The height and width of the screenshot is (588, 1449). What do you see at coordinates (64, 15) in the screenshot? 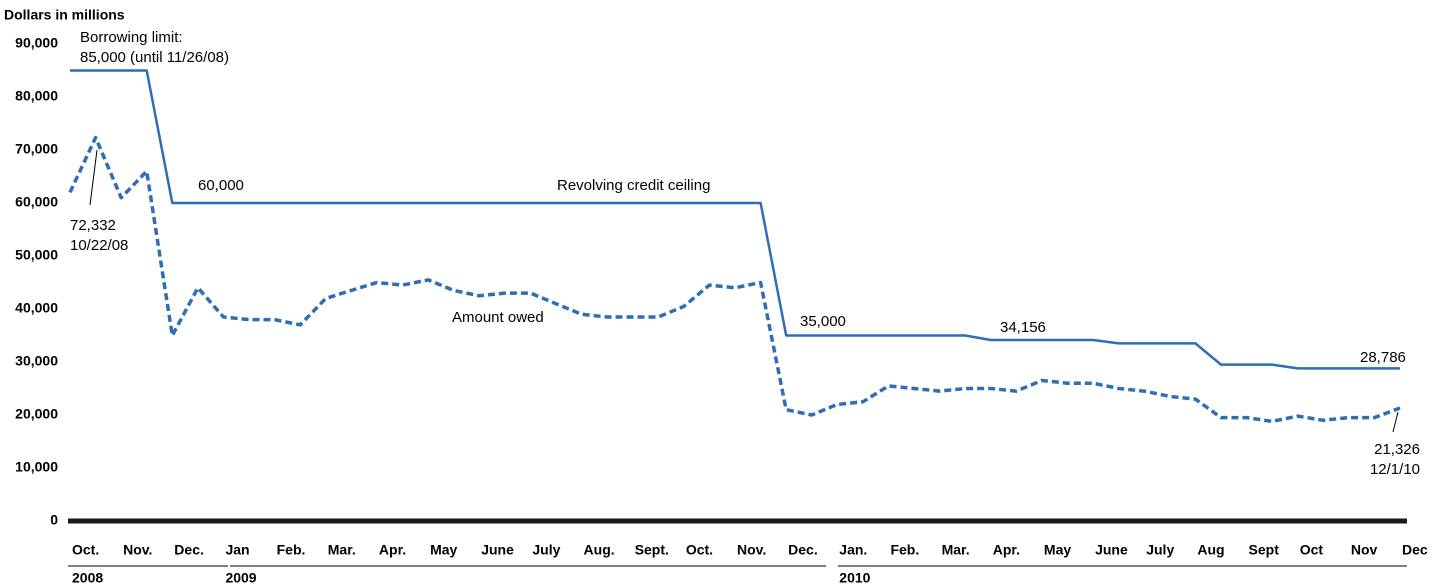
I see `chart-title: Dollars in millions` at bounding box center [64, 15].